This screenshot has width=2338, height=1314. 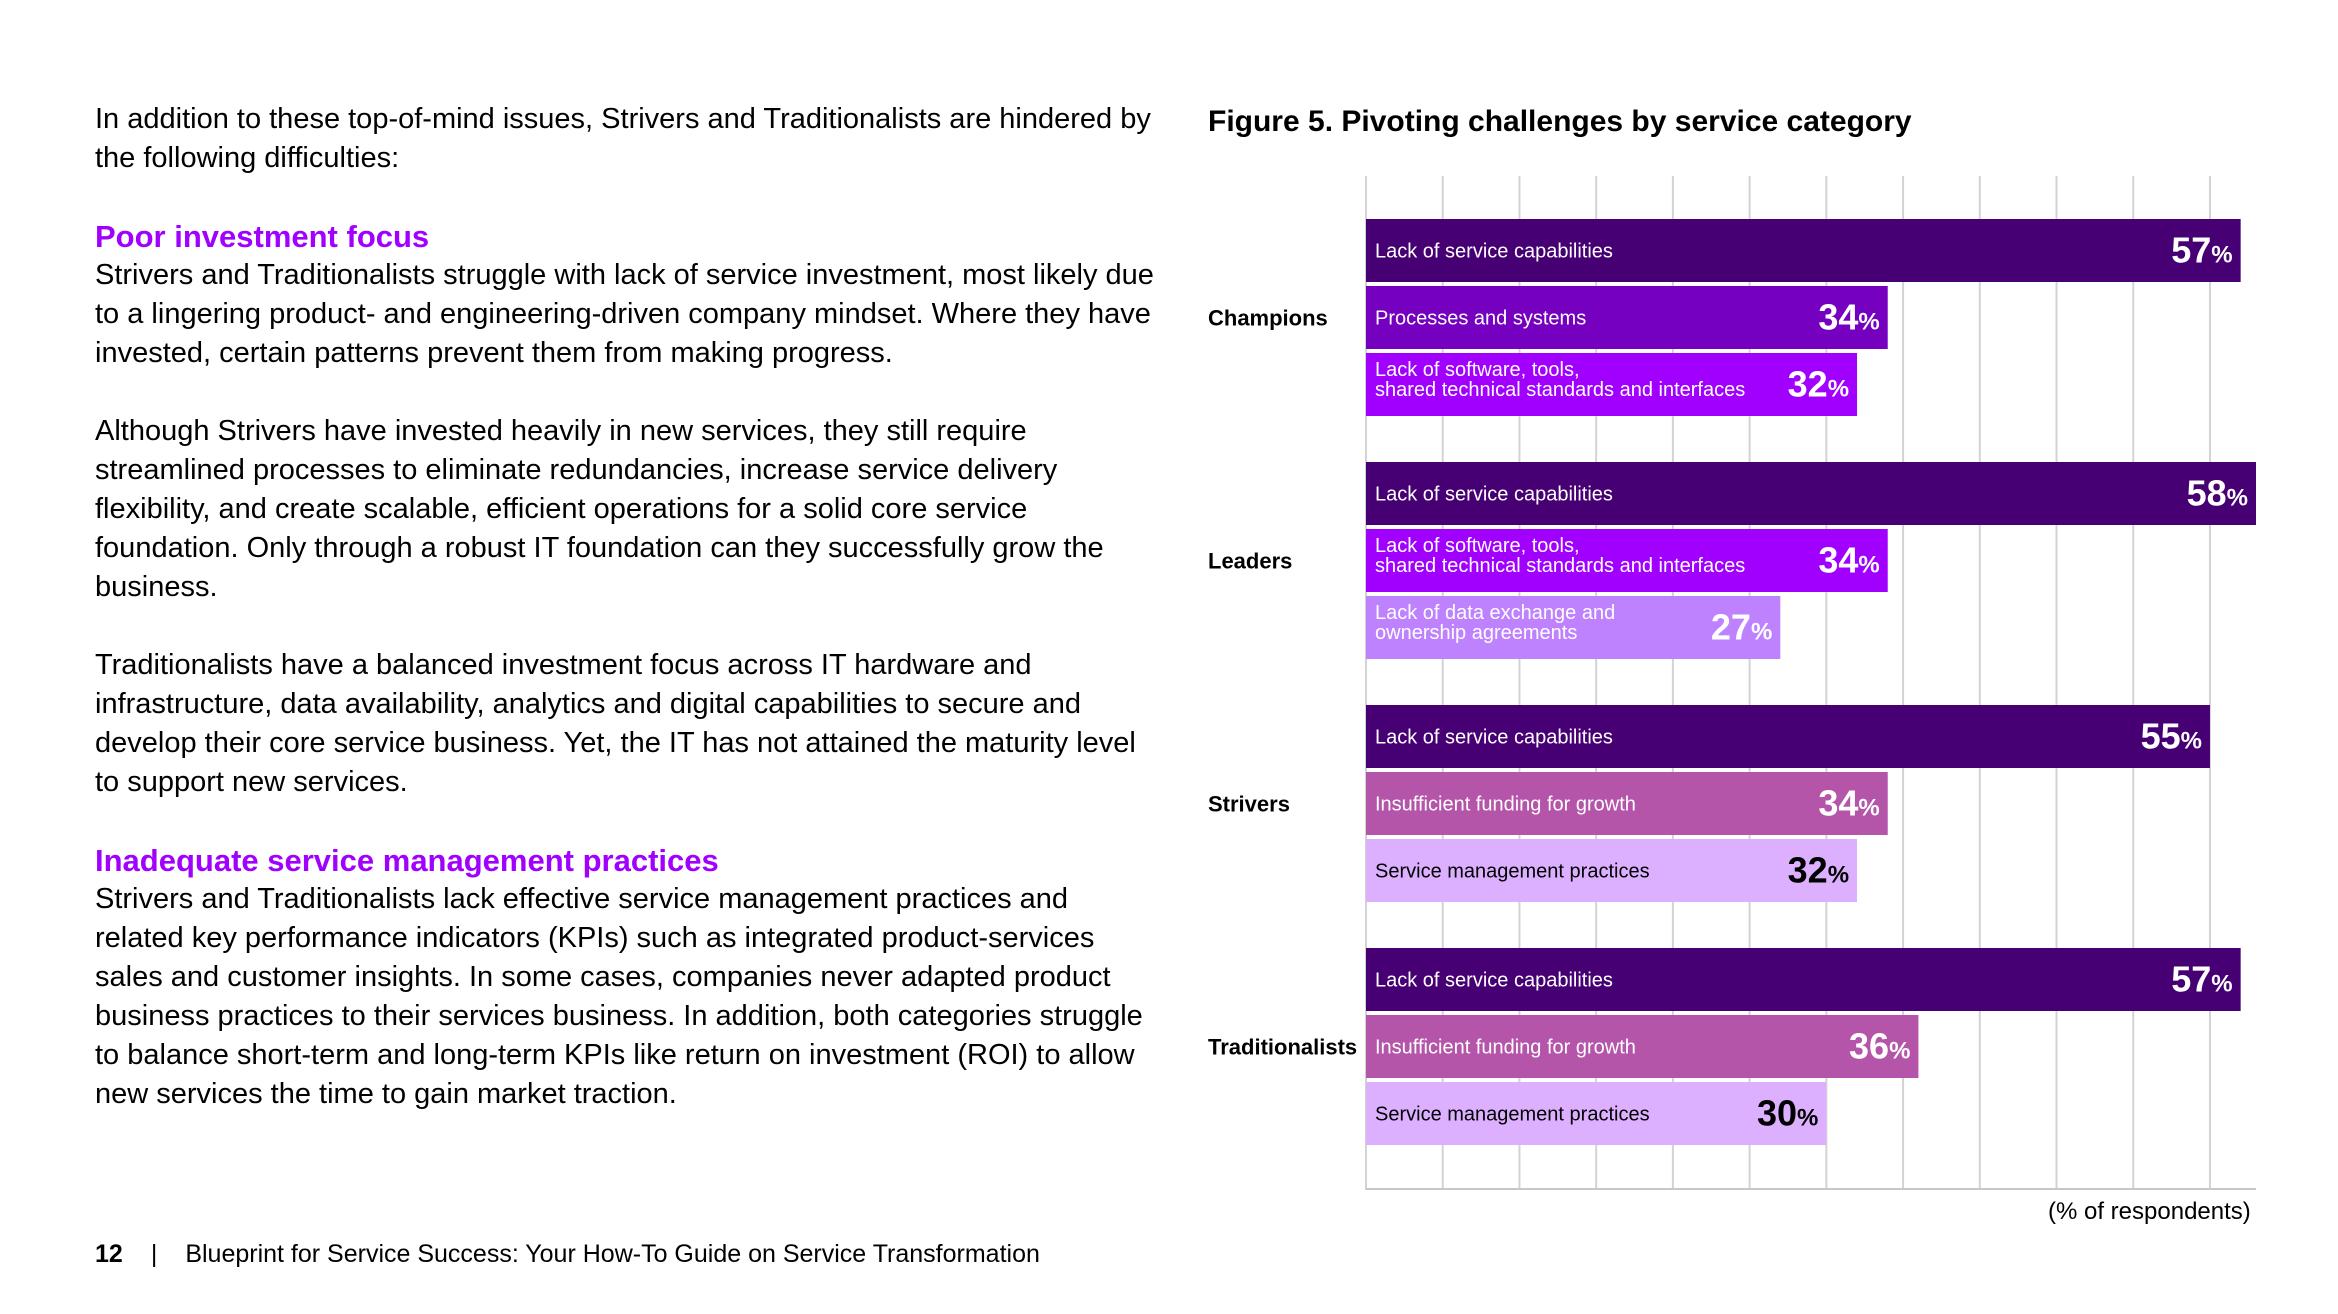 I want to click on section-heading-service-management: Inadequate service management practices, so click(x=407, y=860).